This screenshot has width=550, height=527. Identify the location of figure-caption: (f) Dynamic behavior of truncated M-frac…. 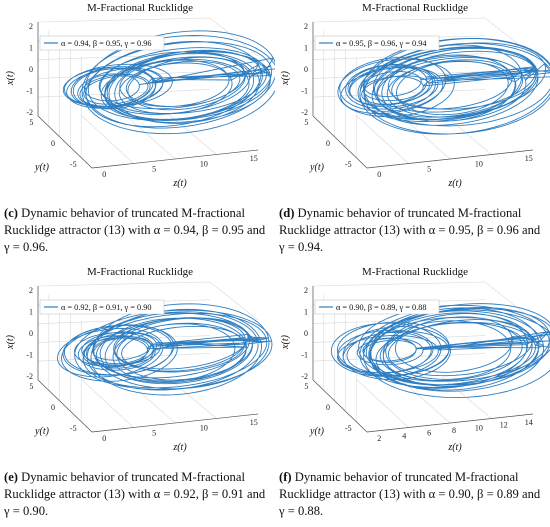
(413, 494).